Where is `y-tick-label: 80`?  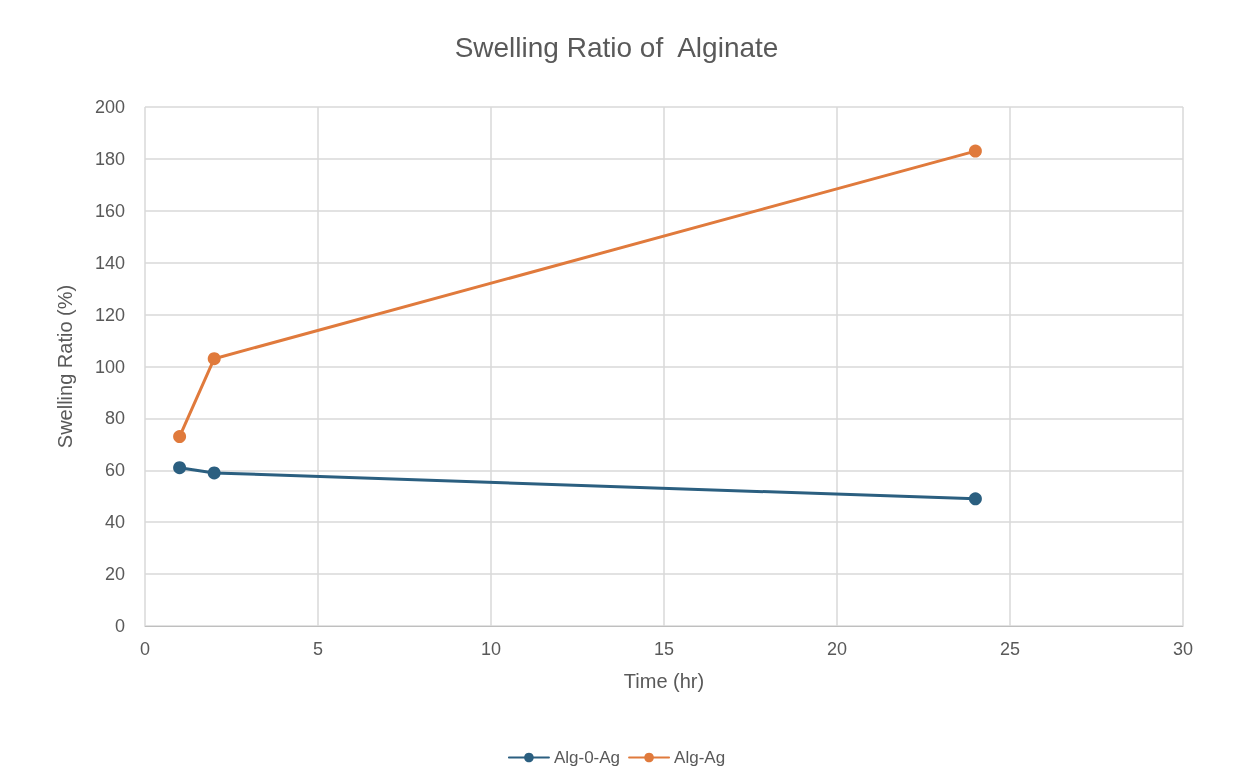 y-tick-label: 80 is located at coordinates (114, 418).